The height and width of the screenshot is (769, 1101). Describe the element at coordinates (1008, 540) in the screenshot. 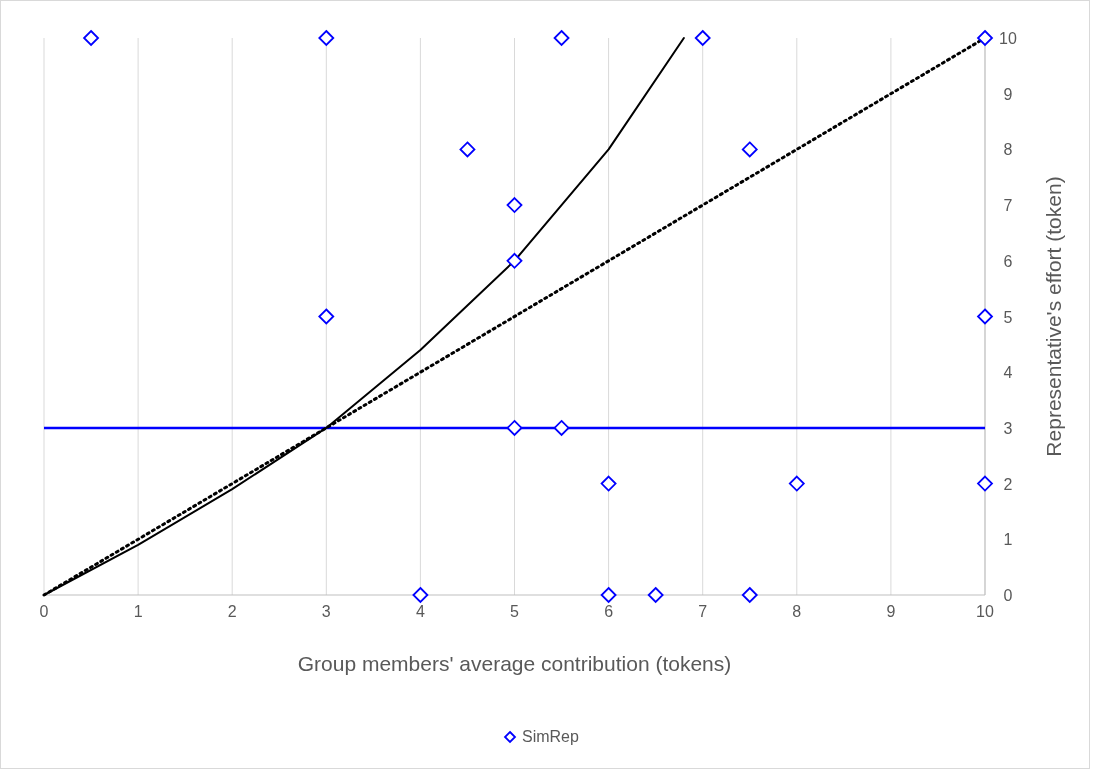

I see `y-tick-label: 1` at that location.